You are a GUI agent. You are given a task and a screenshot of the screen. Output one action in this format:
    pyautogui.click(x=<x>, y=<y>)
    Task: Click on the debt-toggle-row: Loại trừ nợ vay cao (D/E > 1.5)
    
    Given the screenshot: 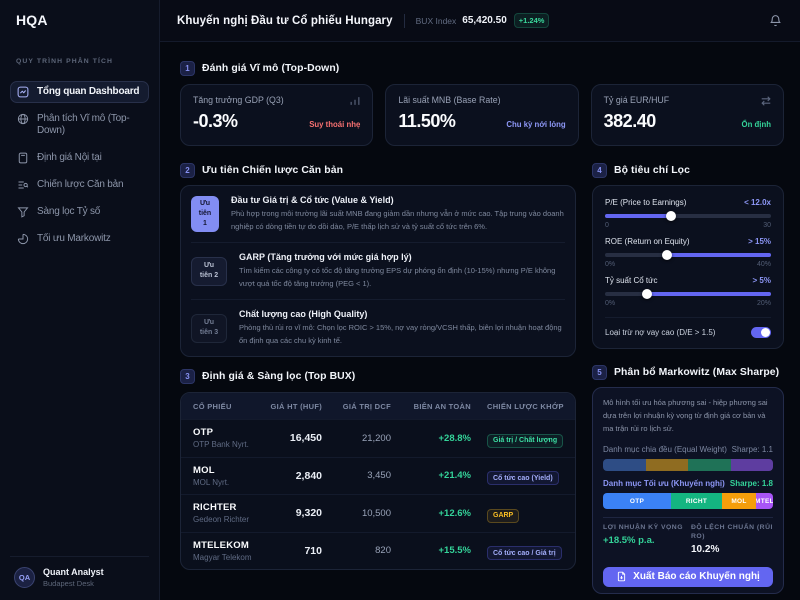 What is the action you would take?
    pyautogui.click(x=688, y=332)
    